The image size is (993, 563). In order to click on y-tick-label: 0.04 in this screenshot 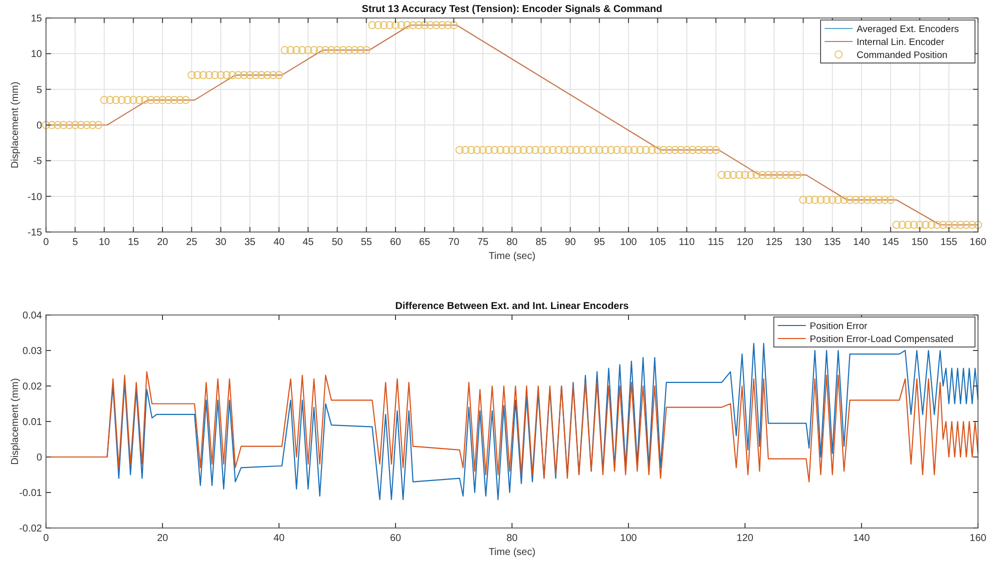, I will do `click(32, 316)`.